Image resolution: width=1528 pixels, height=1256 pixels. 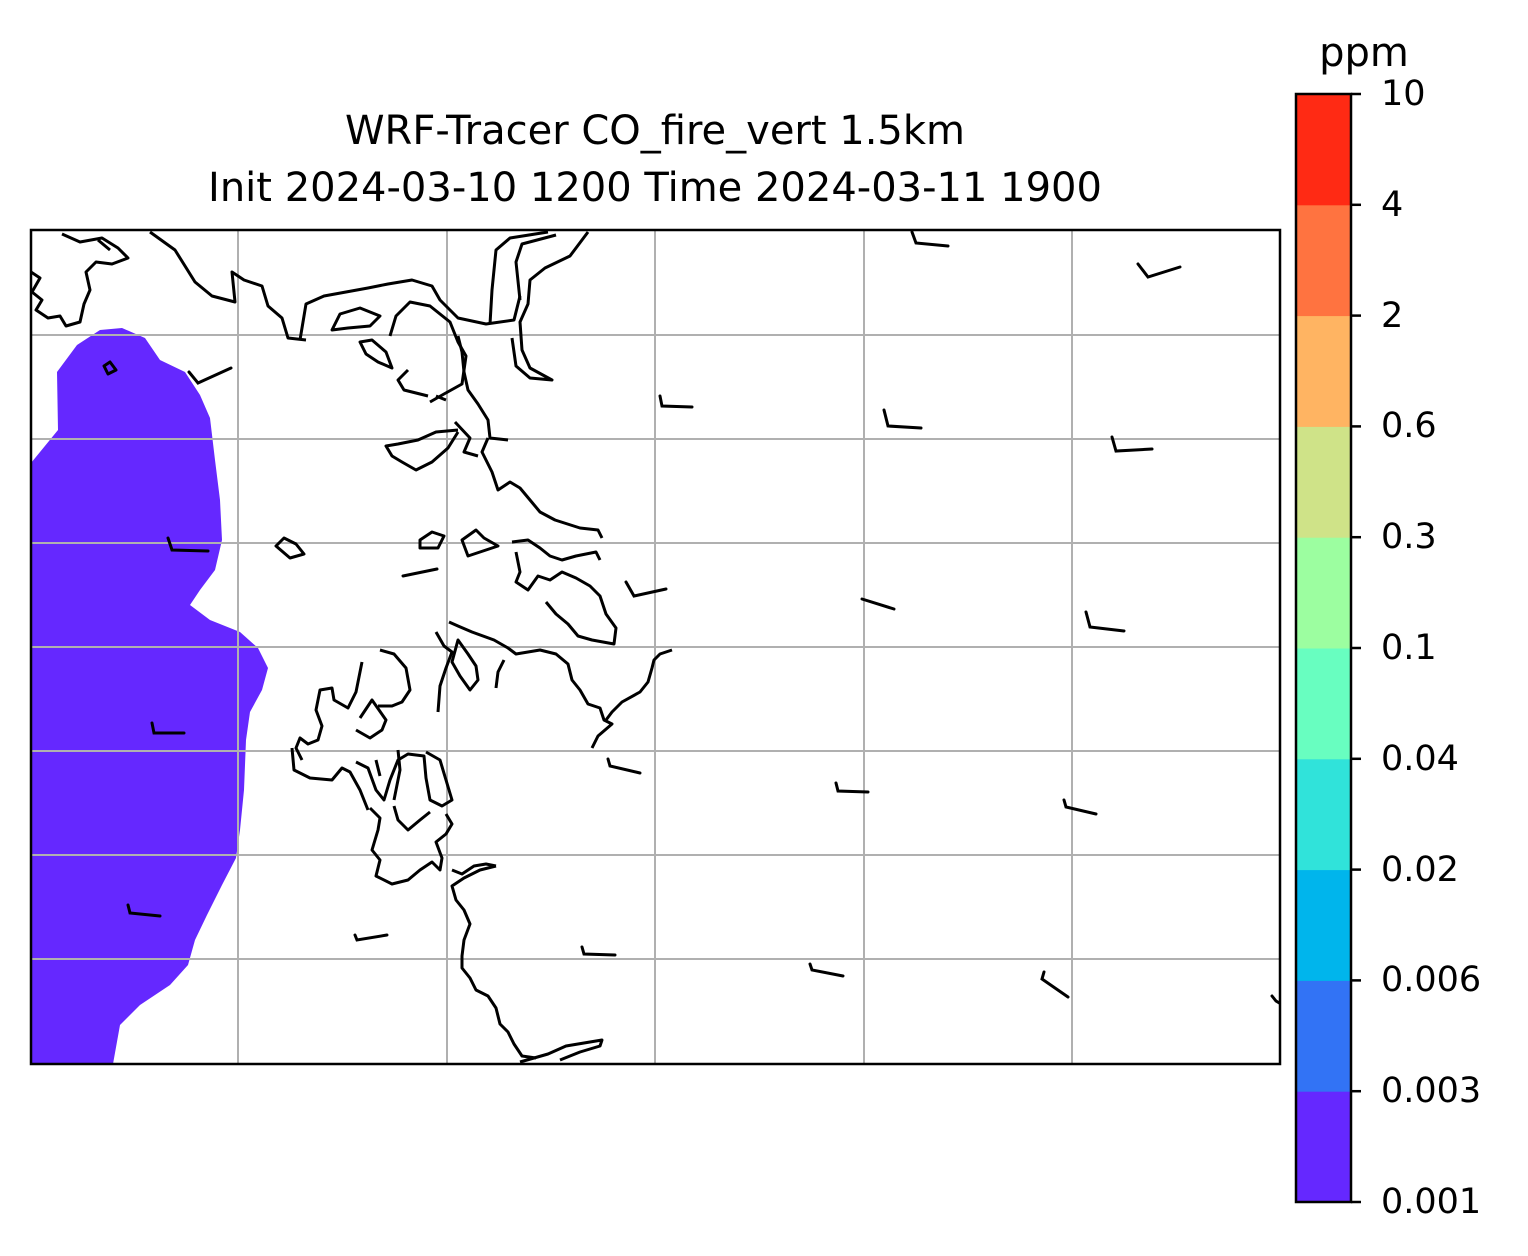 I want to click on tracer-plume-region, so click(x=149, y=696).